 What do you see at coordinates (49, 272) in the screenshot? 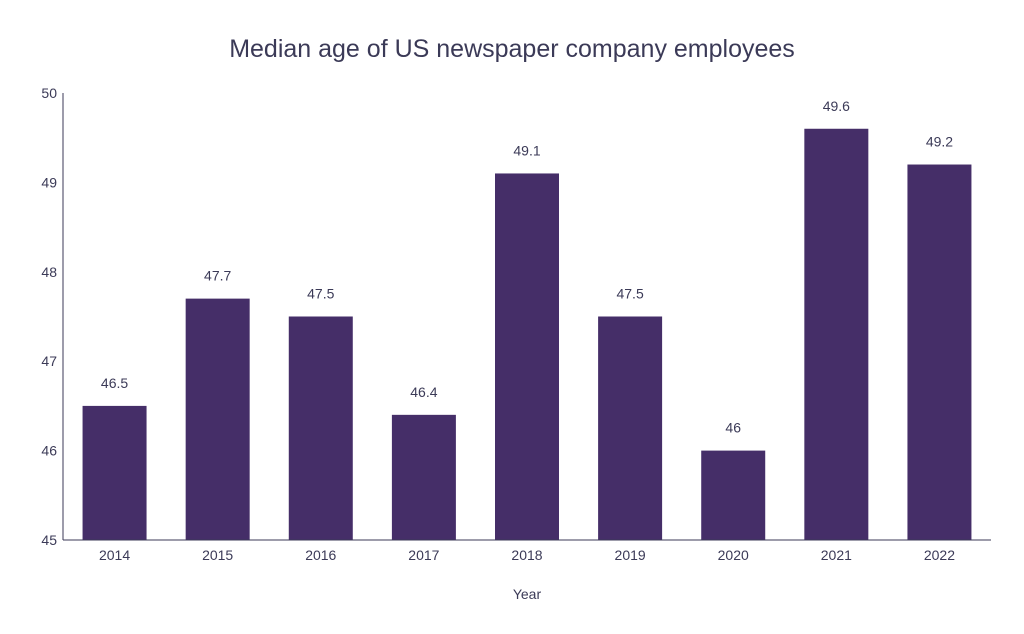
I see `y-tick-label: 48` at bounding box center [49, 272].